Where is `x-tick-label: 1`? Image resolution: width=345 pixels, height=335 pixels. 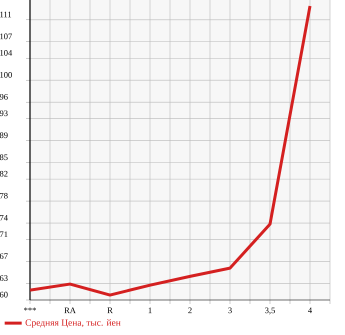 x-tick-label: 1 is located at coordinates (150, 311).